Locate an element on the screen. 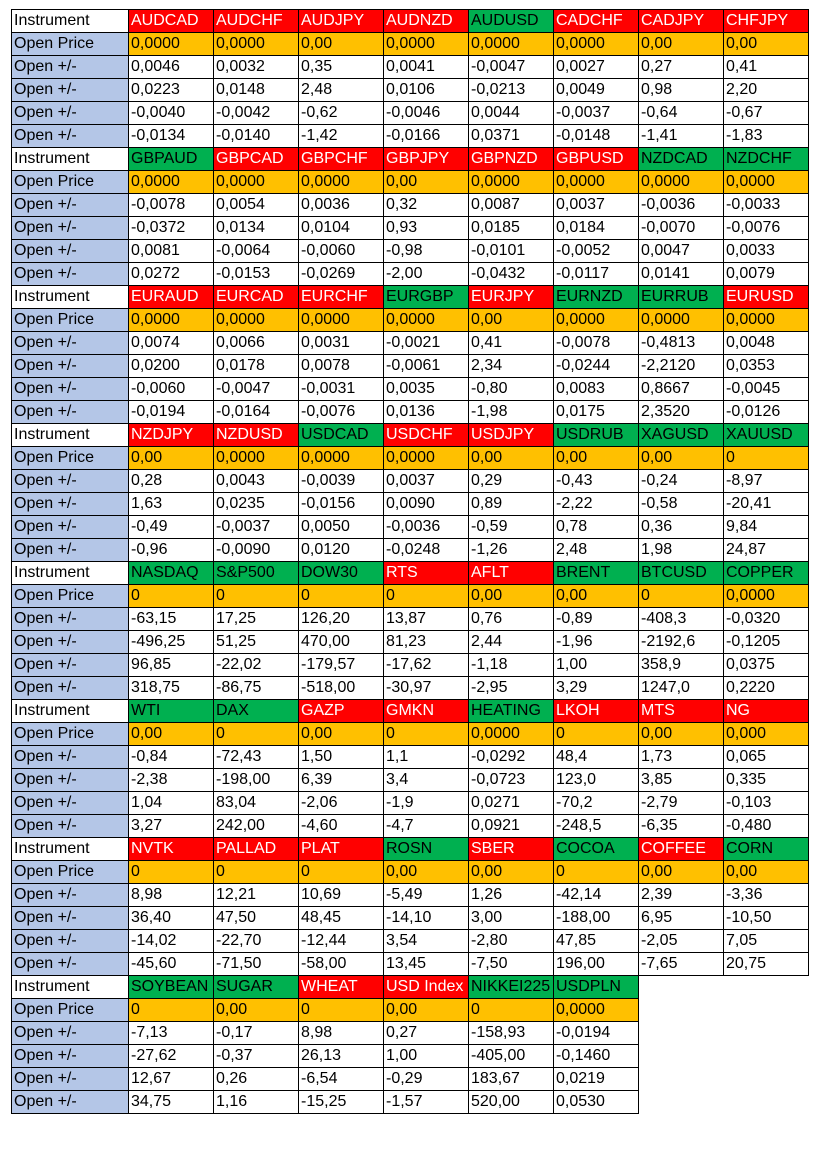 This screenshot has width=819, height=1176. open-delta-cell: -6,54 is located at coordinates (341, 1079).